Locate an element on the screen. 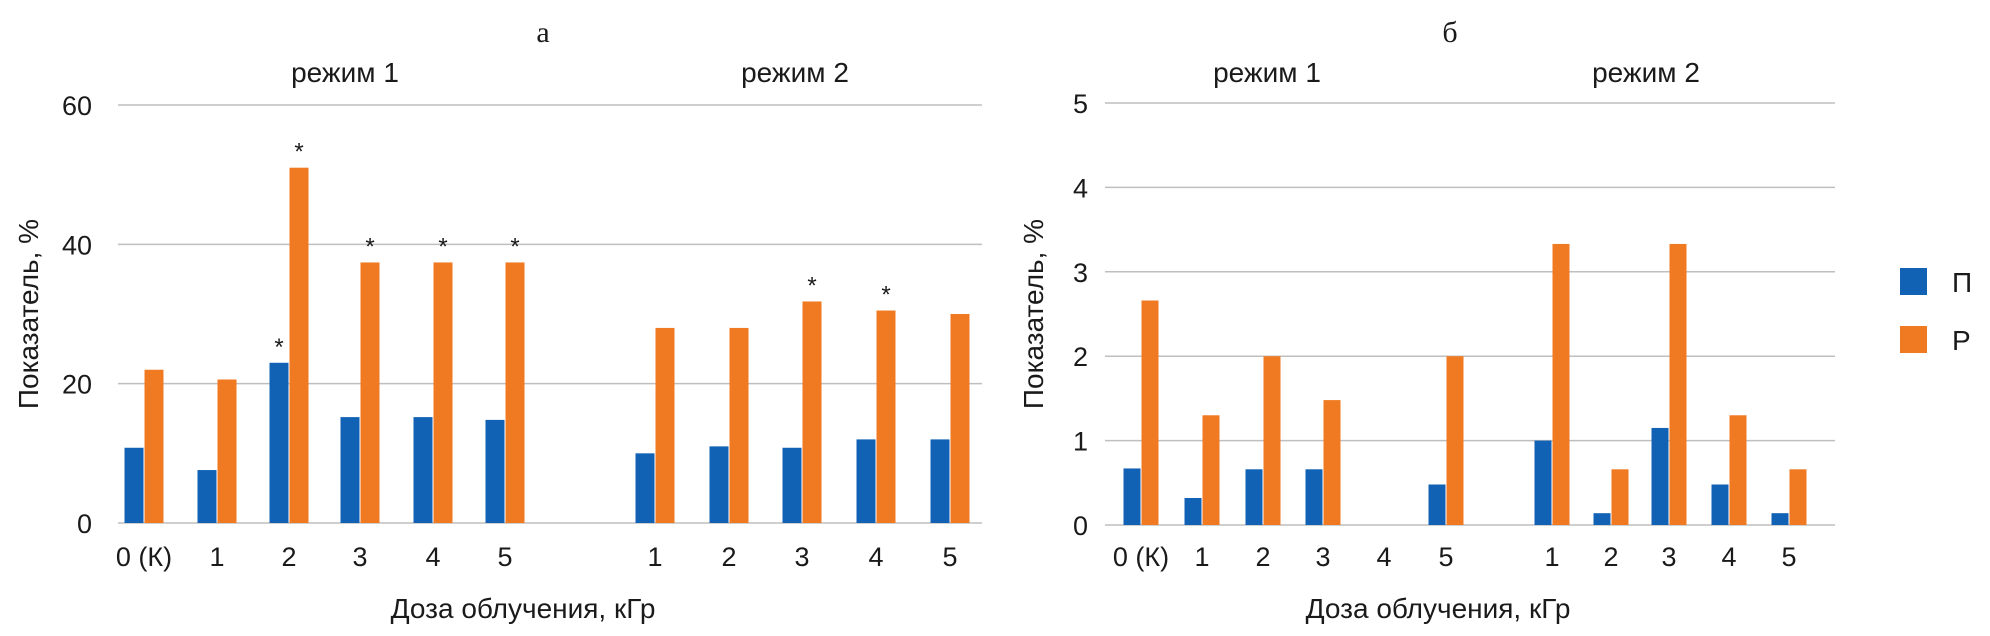 This screenshot has width=1990, height=636. y-tick-label: 1 is located at coordinates (1080, 442).